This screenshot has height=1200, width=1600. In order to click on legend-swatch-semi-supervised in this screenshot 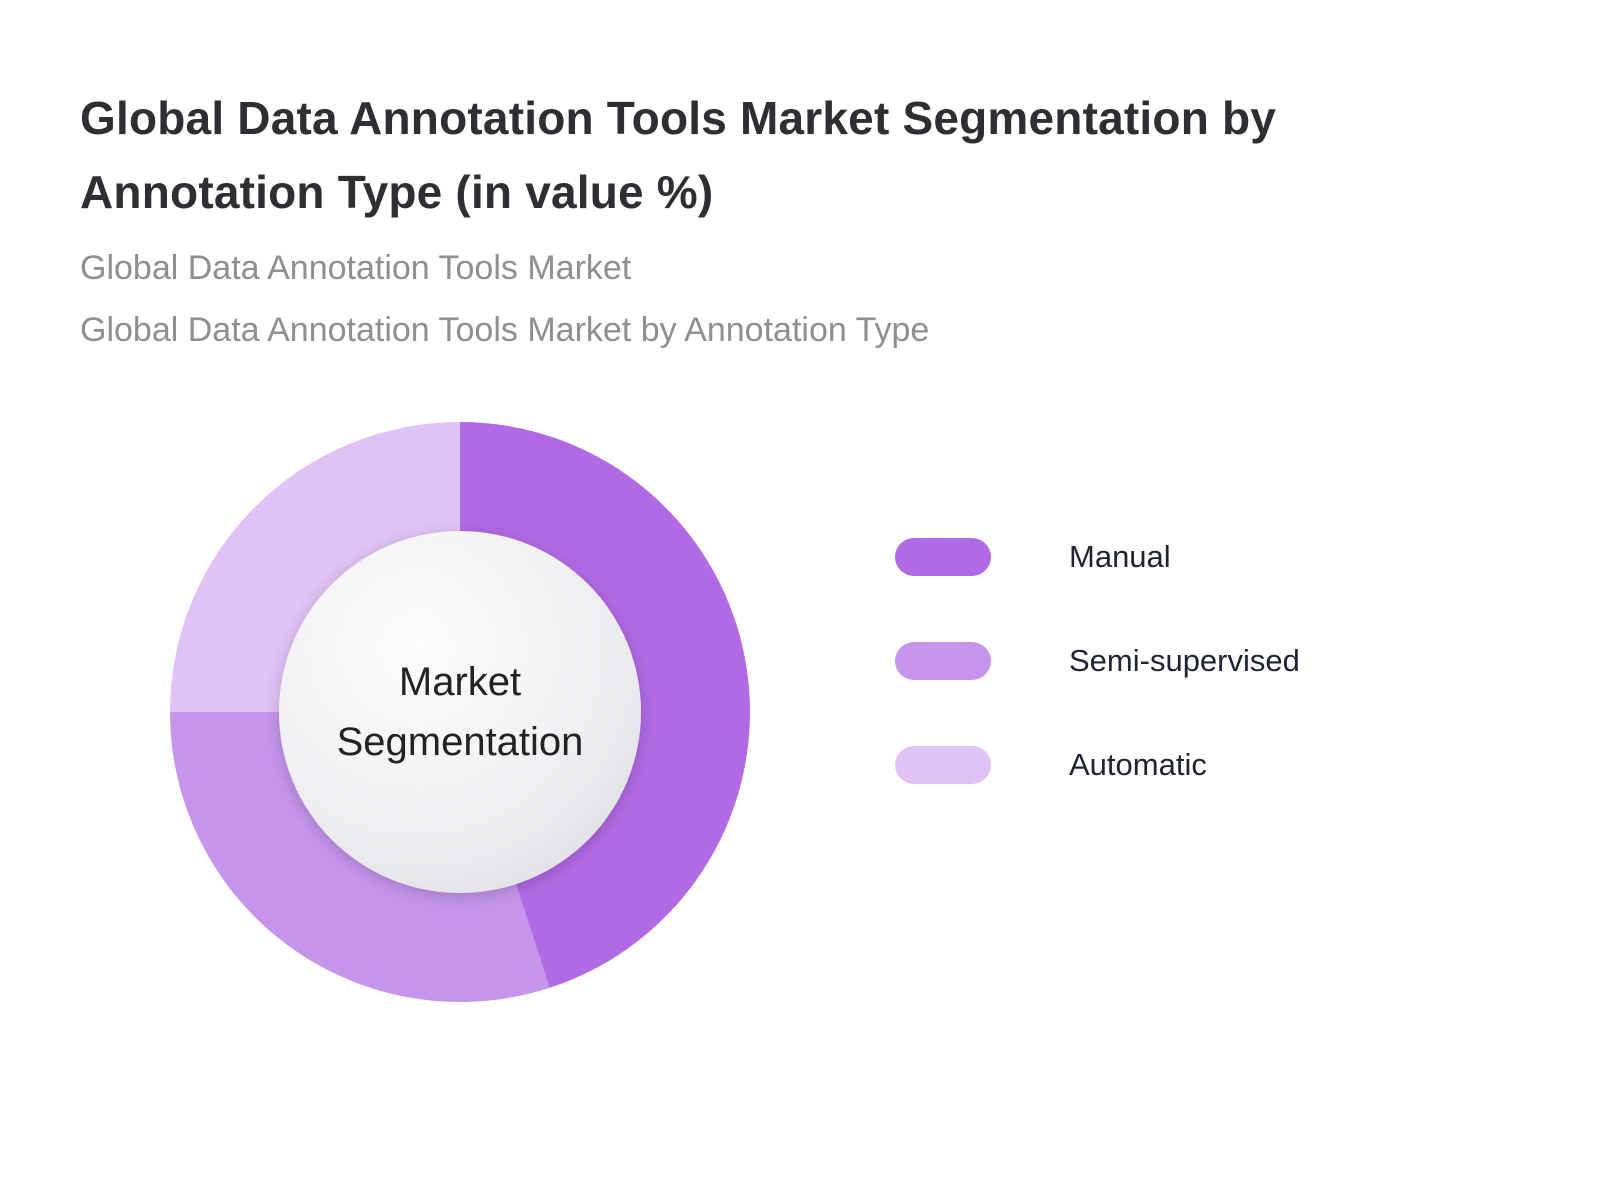, I will do `click(943, 661)`.